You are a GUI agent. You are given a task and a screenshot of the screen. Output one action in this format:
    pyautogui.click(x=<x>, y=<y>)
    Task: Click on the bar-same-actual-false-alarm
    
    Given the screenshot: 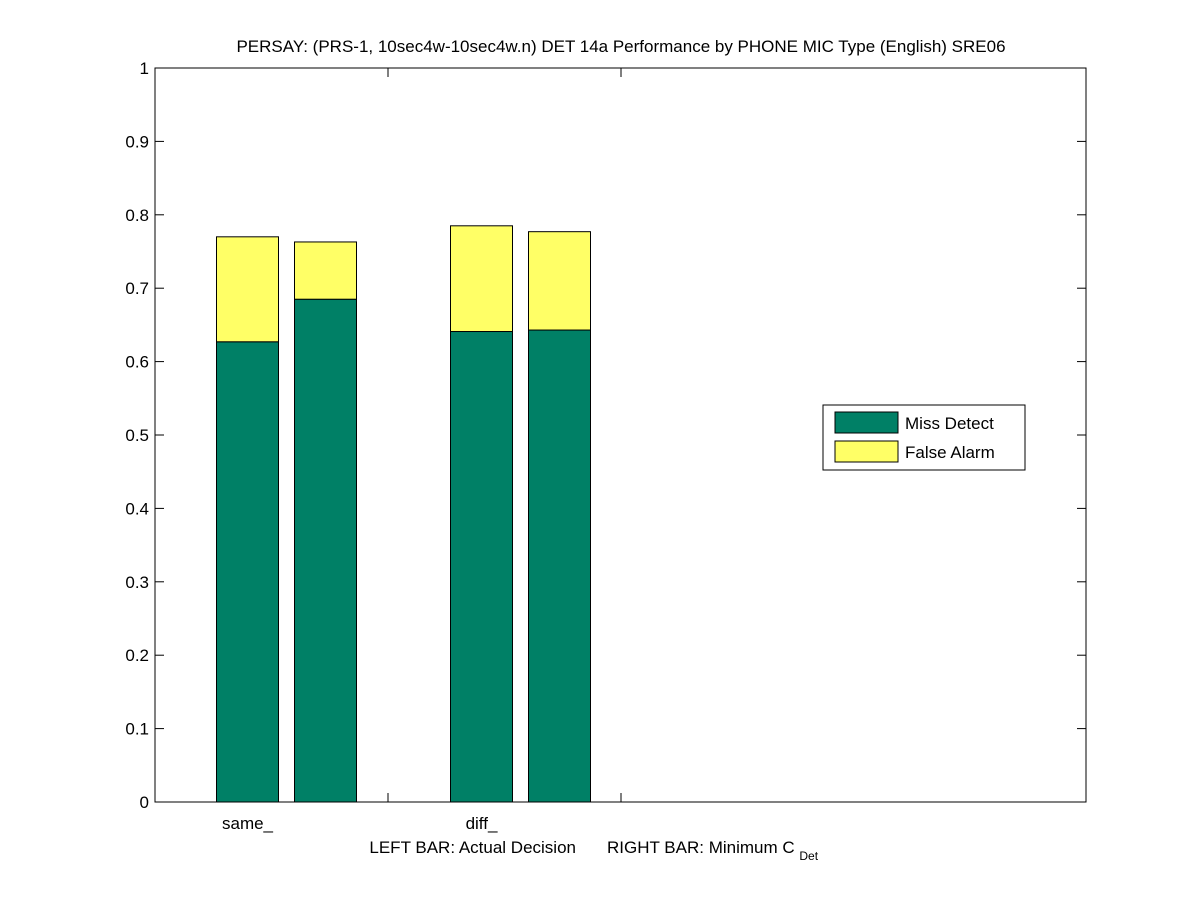 What is the action you would take?
    pyautogui.click(x=247, y=289)
    